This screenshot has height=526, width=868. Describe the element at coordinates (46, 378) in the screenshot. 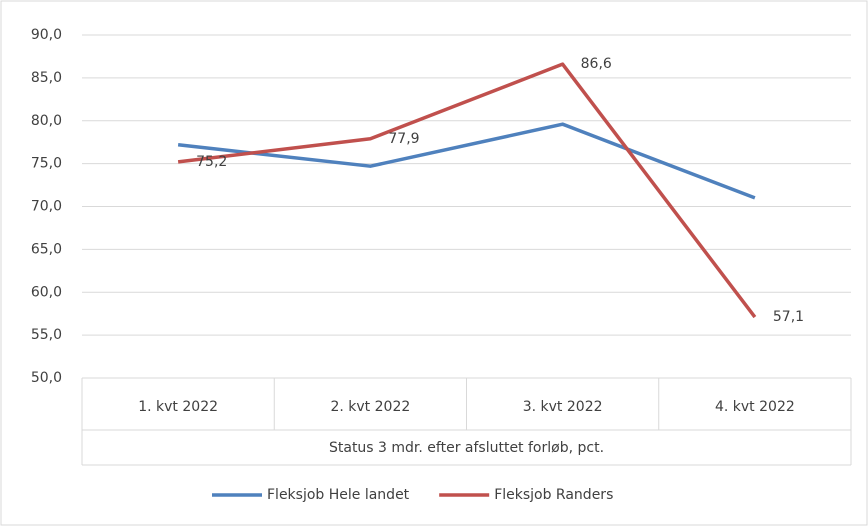

I see `y-tick-label: 50,0` at that location.